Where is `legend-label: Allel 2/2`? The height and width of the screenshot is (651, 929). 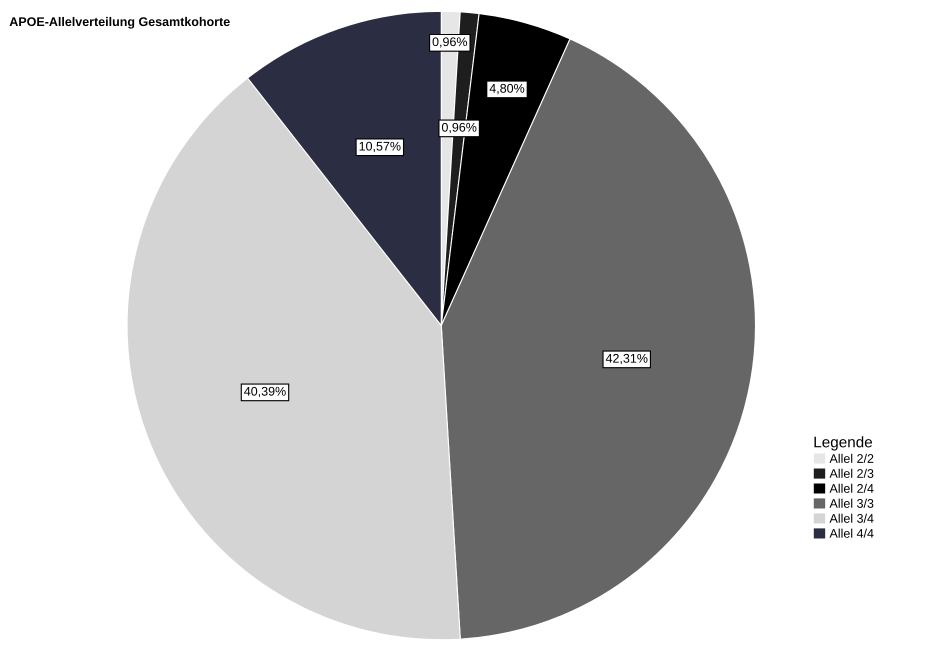
legend-label: Allel 2/2 is located at coordinates (852, 458).